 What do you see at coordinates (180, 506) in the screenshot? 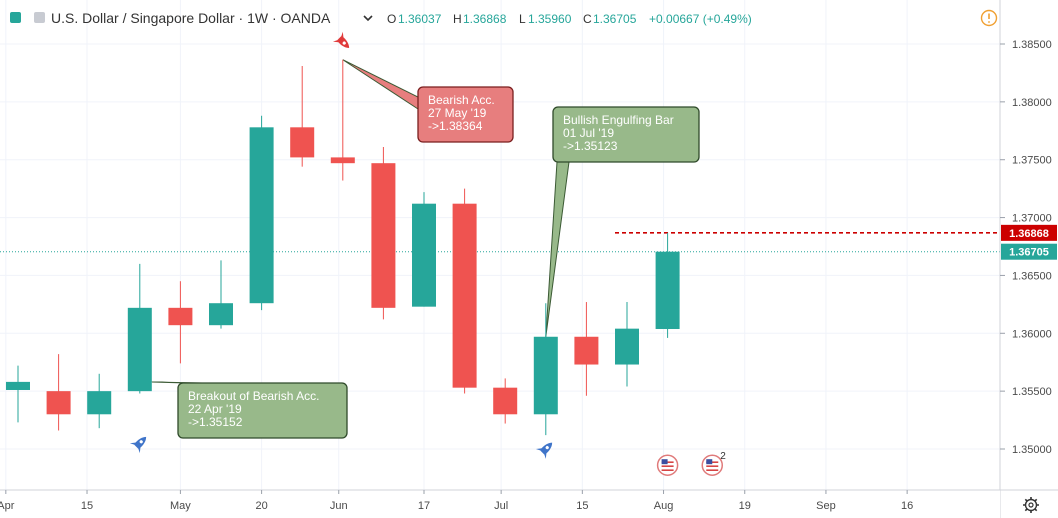
I see `time-tick-label: May` at bounding box center [180, 506].